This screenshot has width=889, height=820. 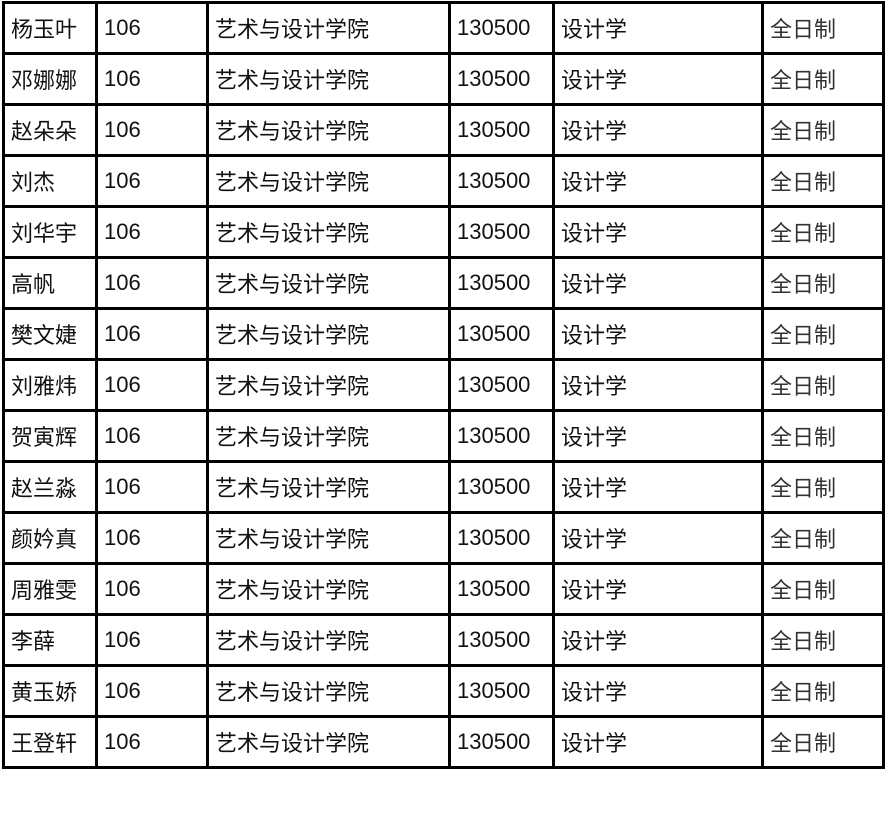 I want to click on table-row: 高帆 106 艺术与设计学院 130500 设计学 全日制, so click(x=443, y=283).